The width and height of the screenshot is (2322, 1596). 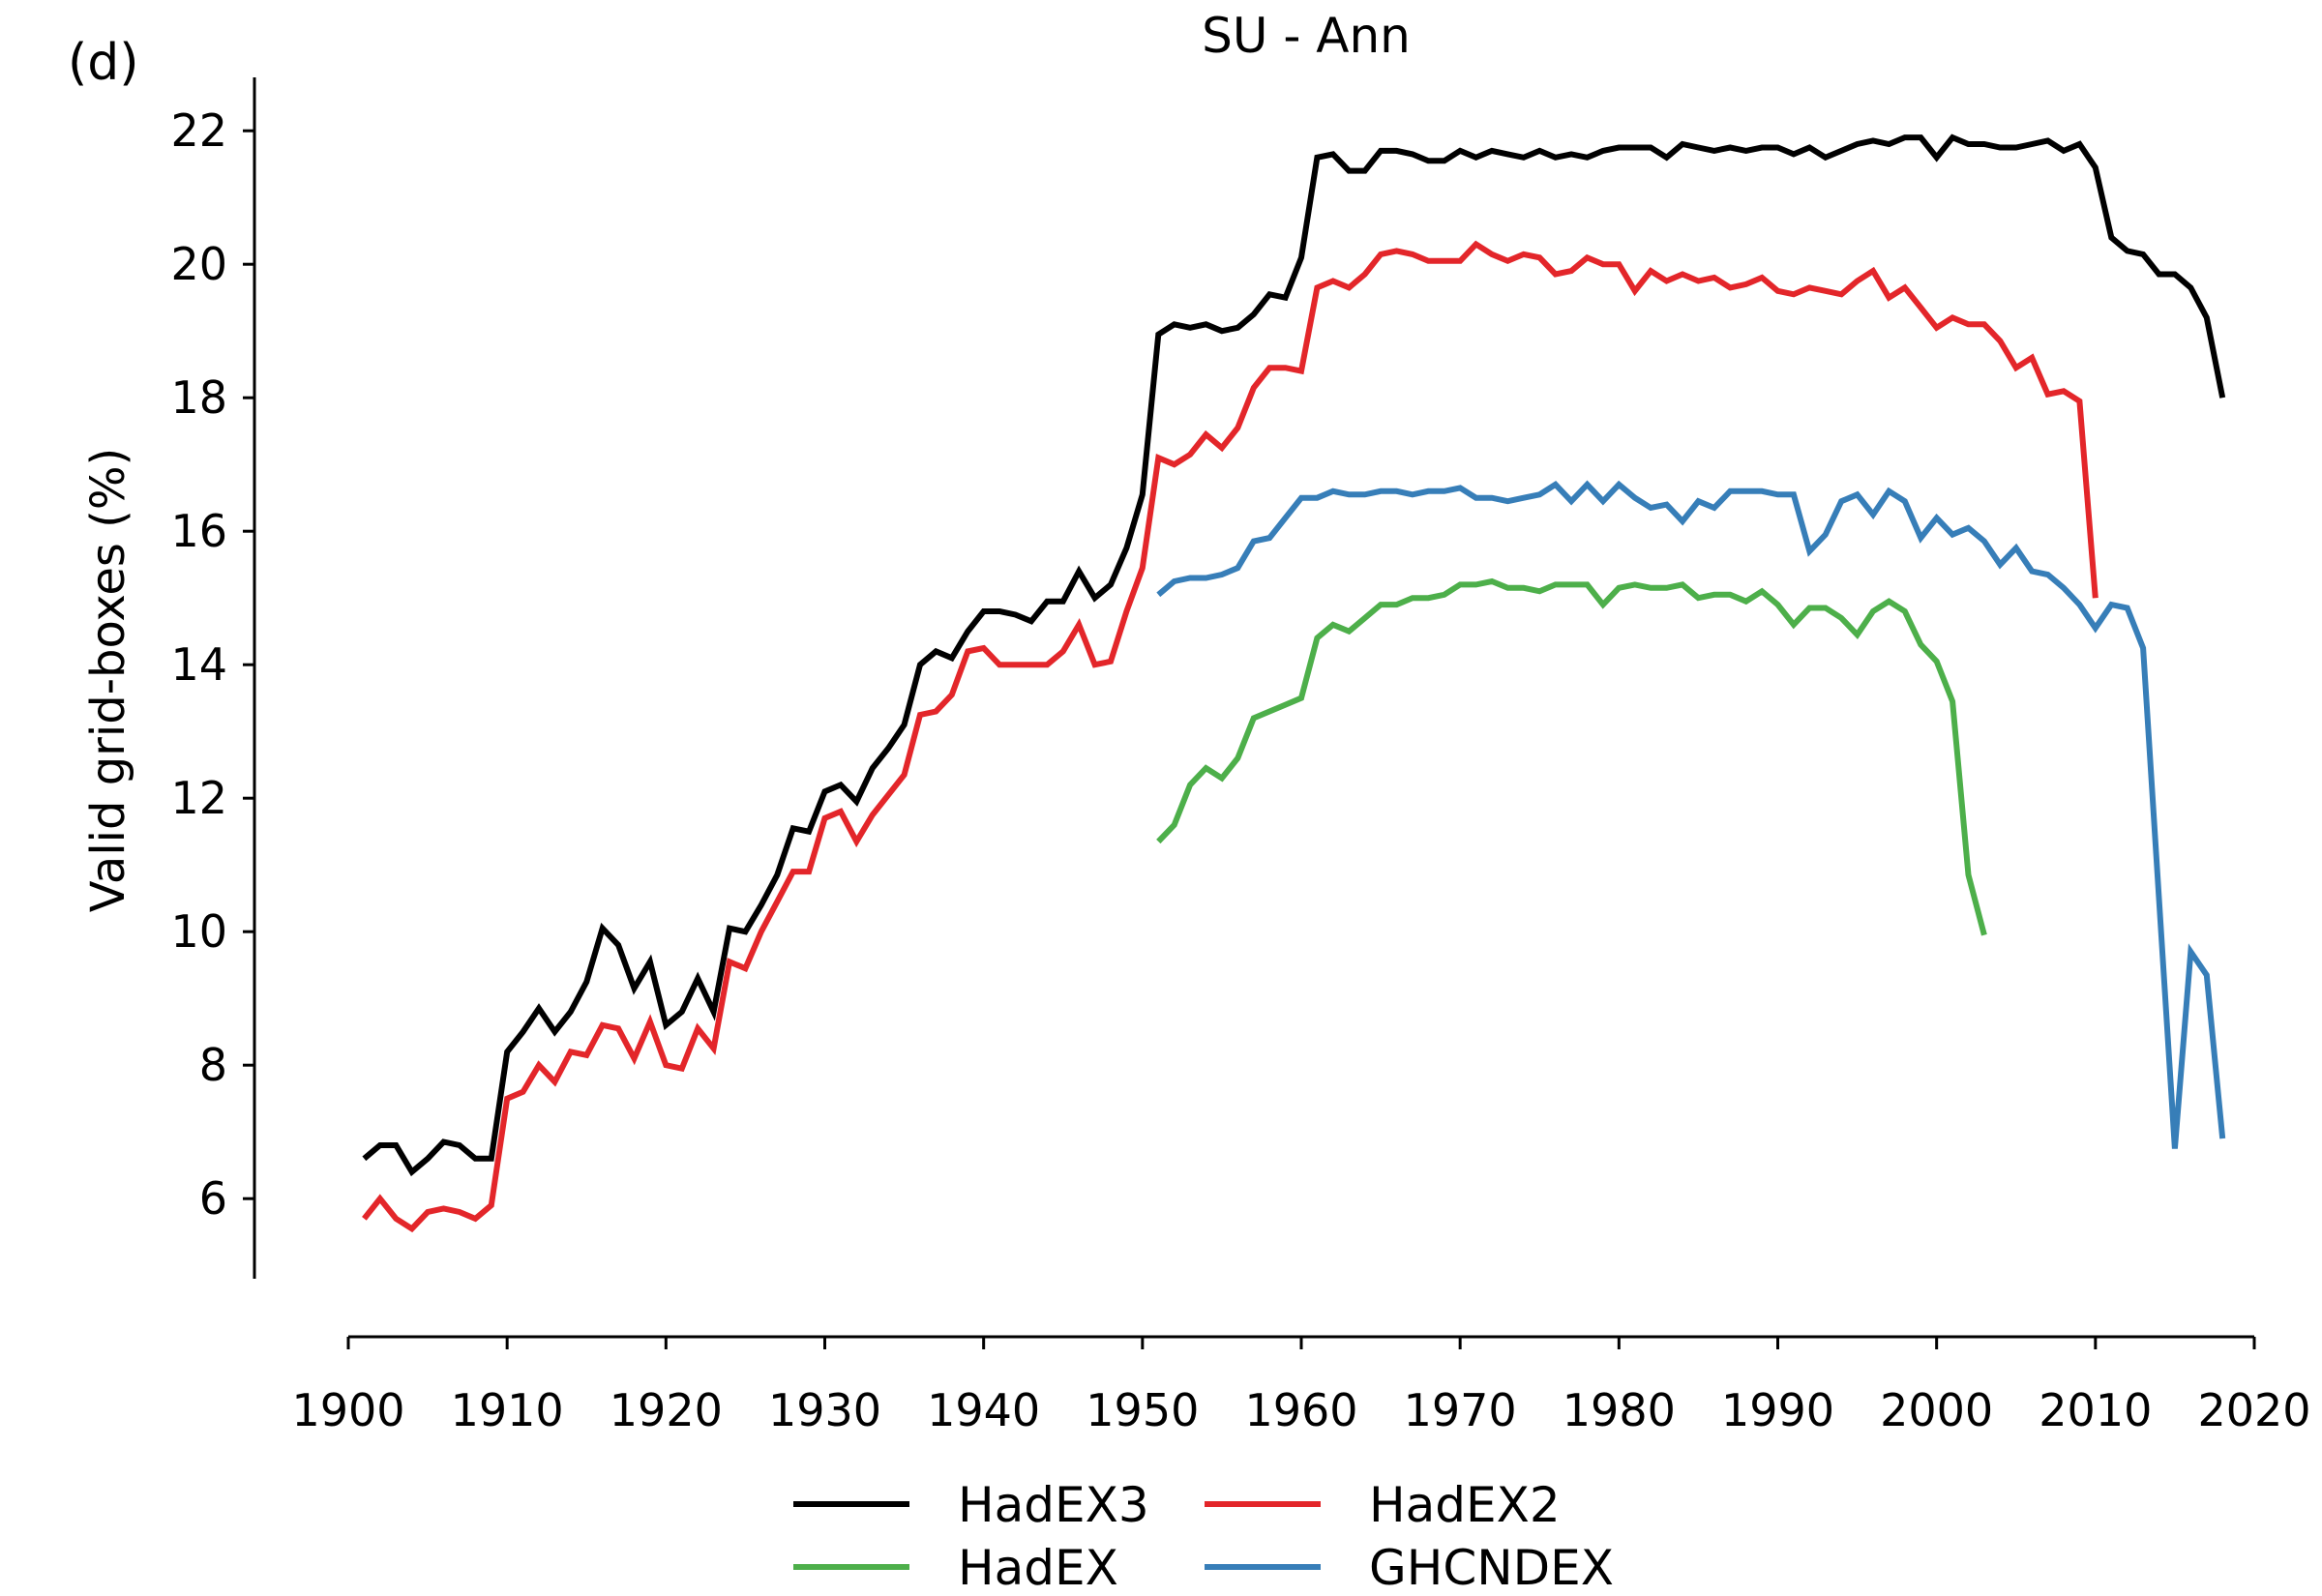 I want to click on y-tick-label: 10, so click(x=198, y=931).